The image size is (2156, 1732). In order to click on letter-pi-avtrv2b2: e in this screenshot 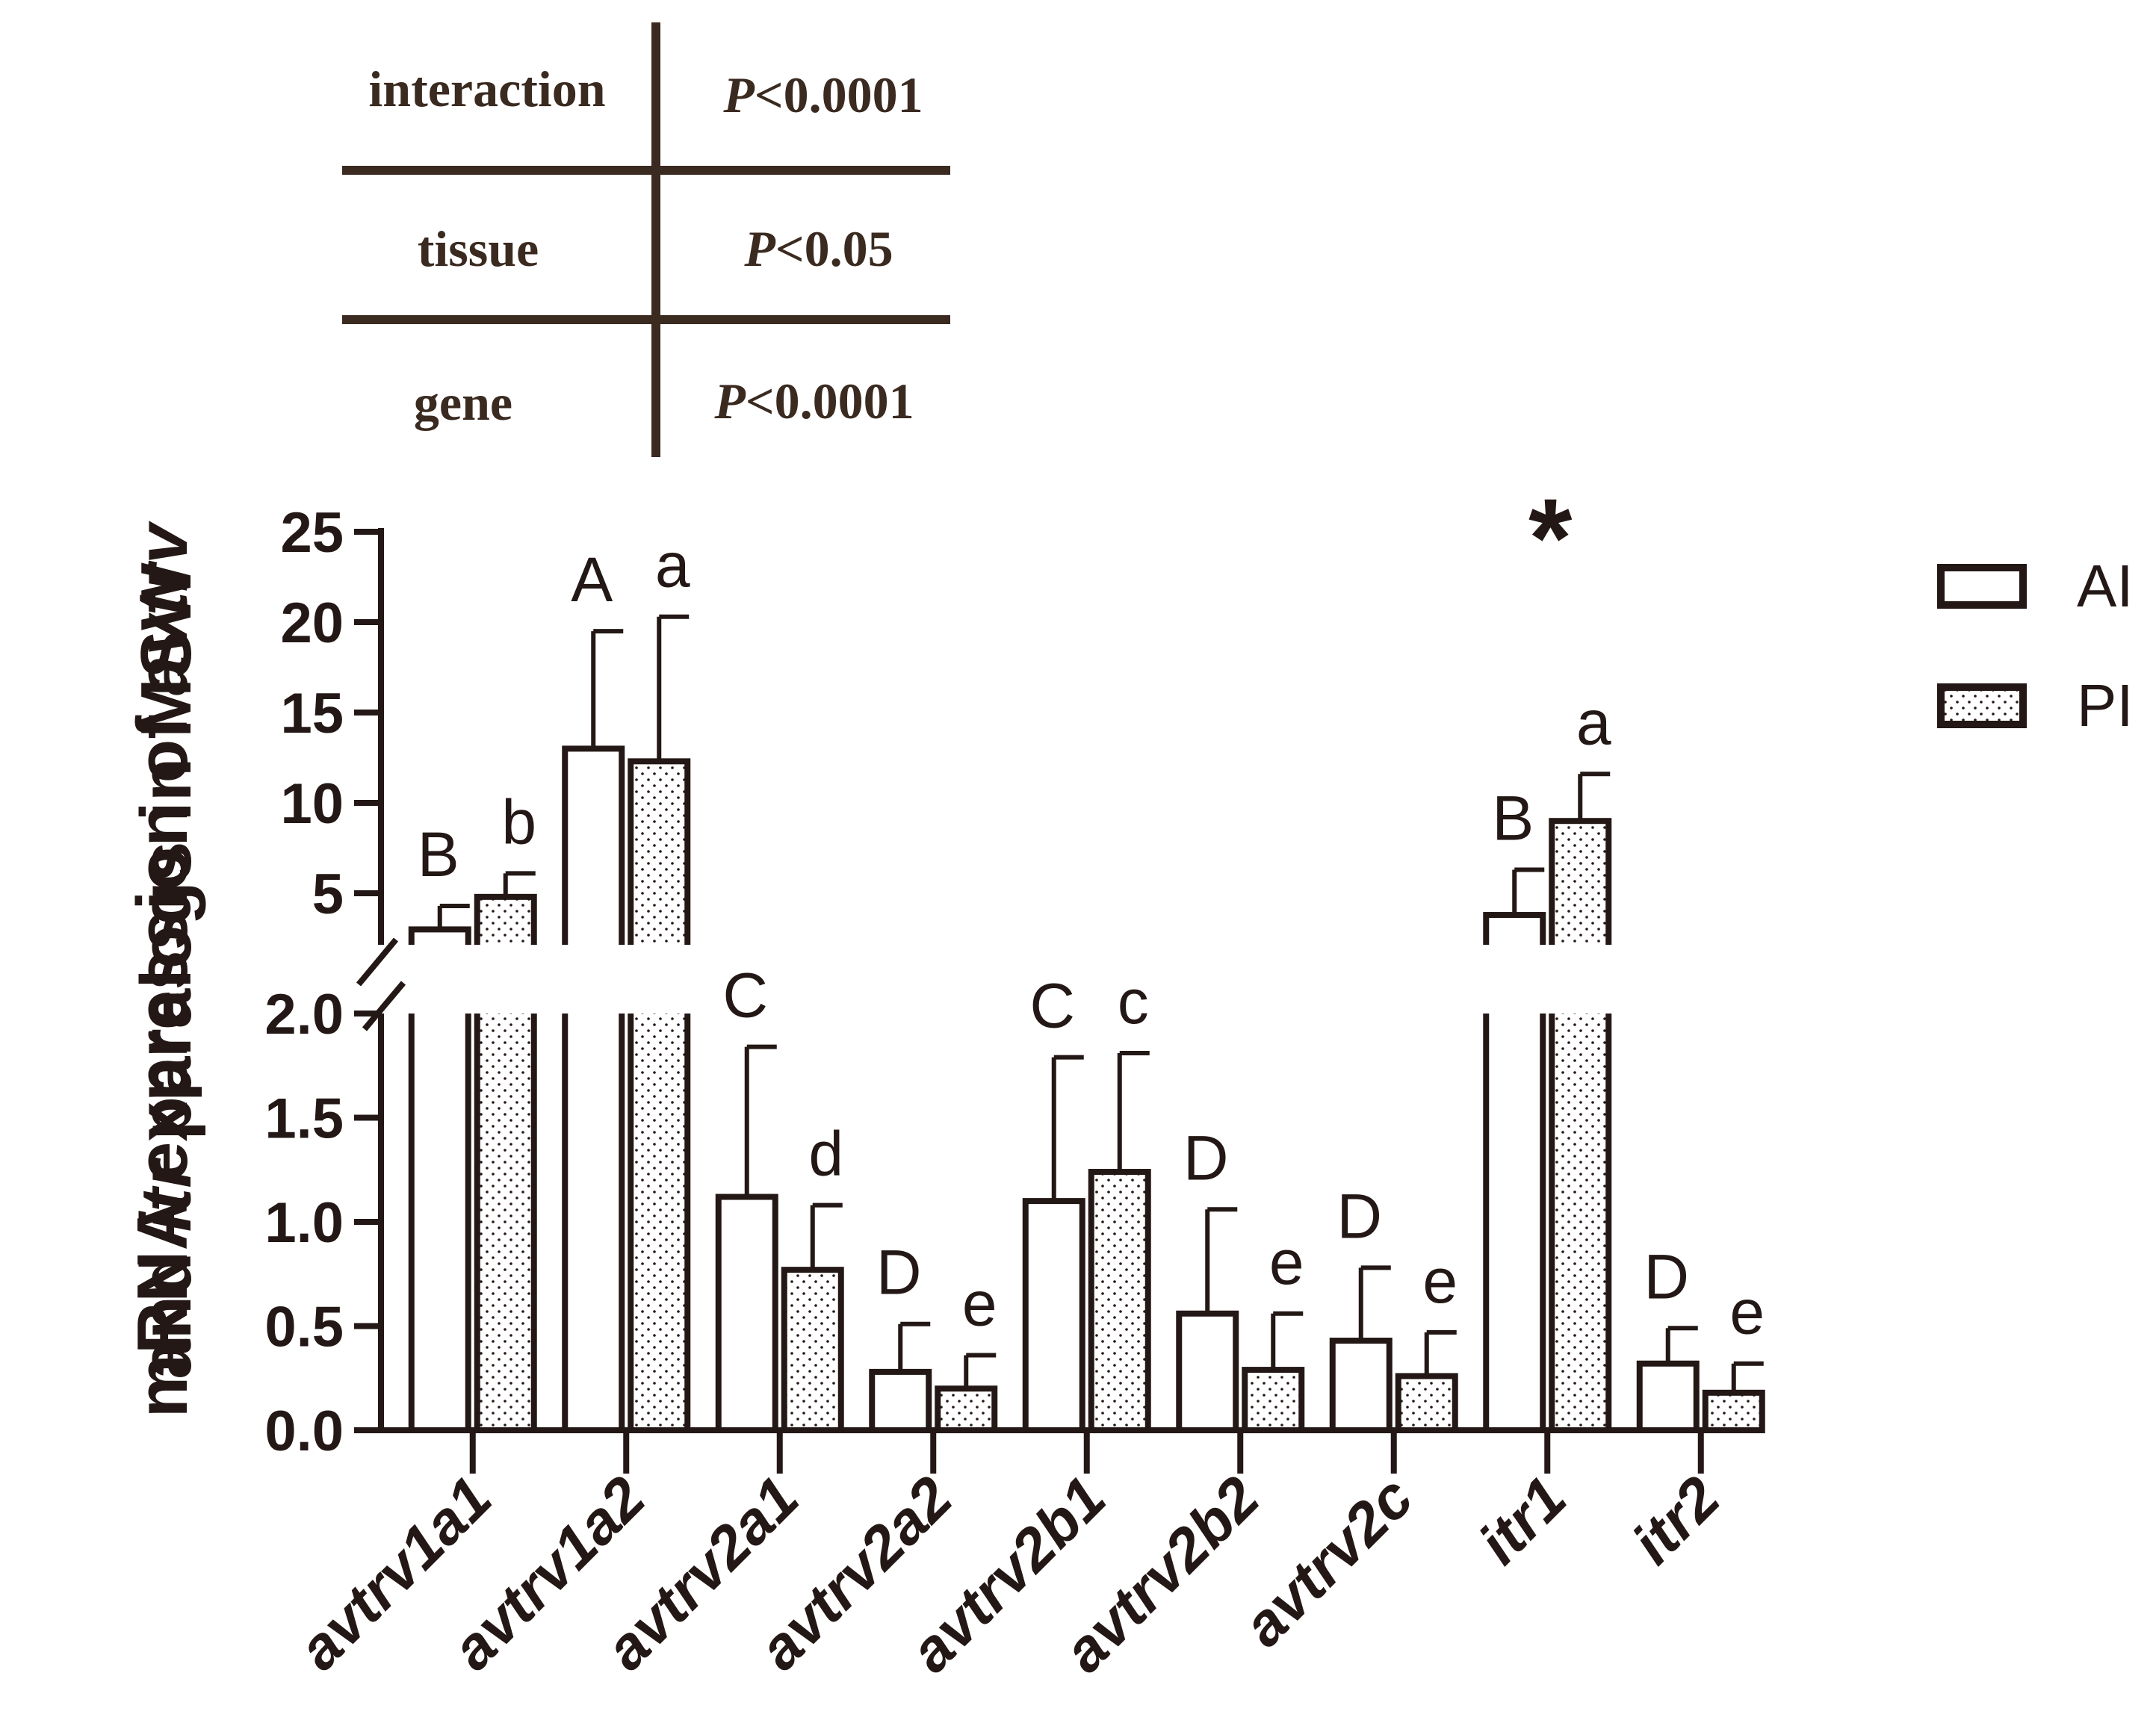, I will do `click(1286, 1262)`.